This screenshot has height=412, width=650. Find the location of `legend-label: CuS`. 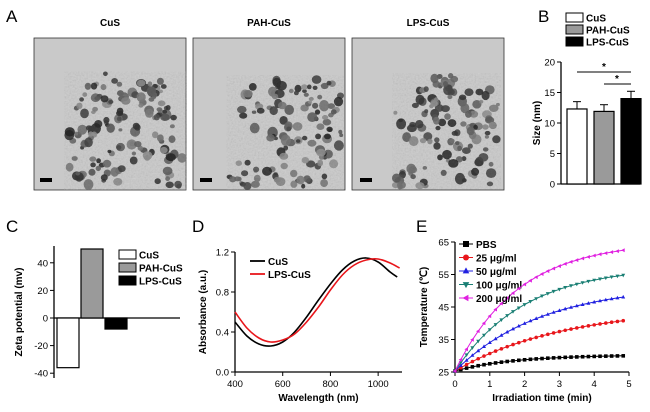

legend-label: CuS is located at coordinates (596, 19).